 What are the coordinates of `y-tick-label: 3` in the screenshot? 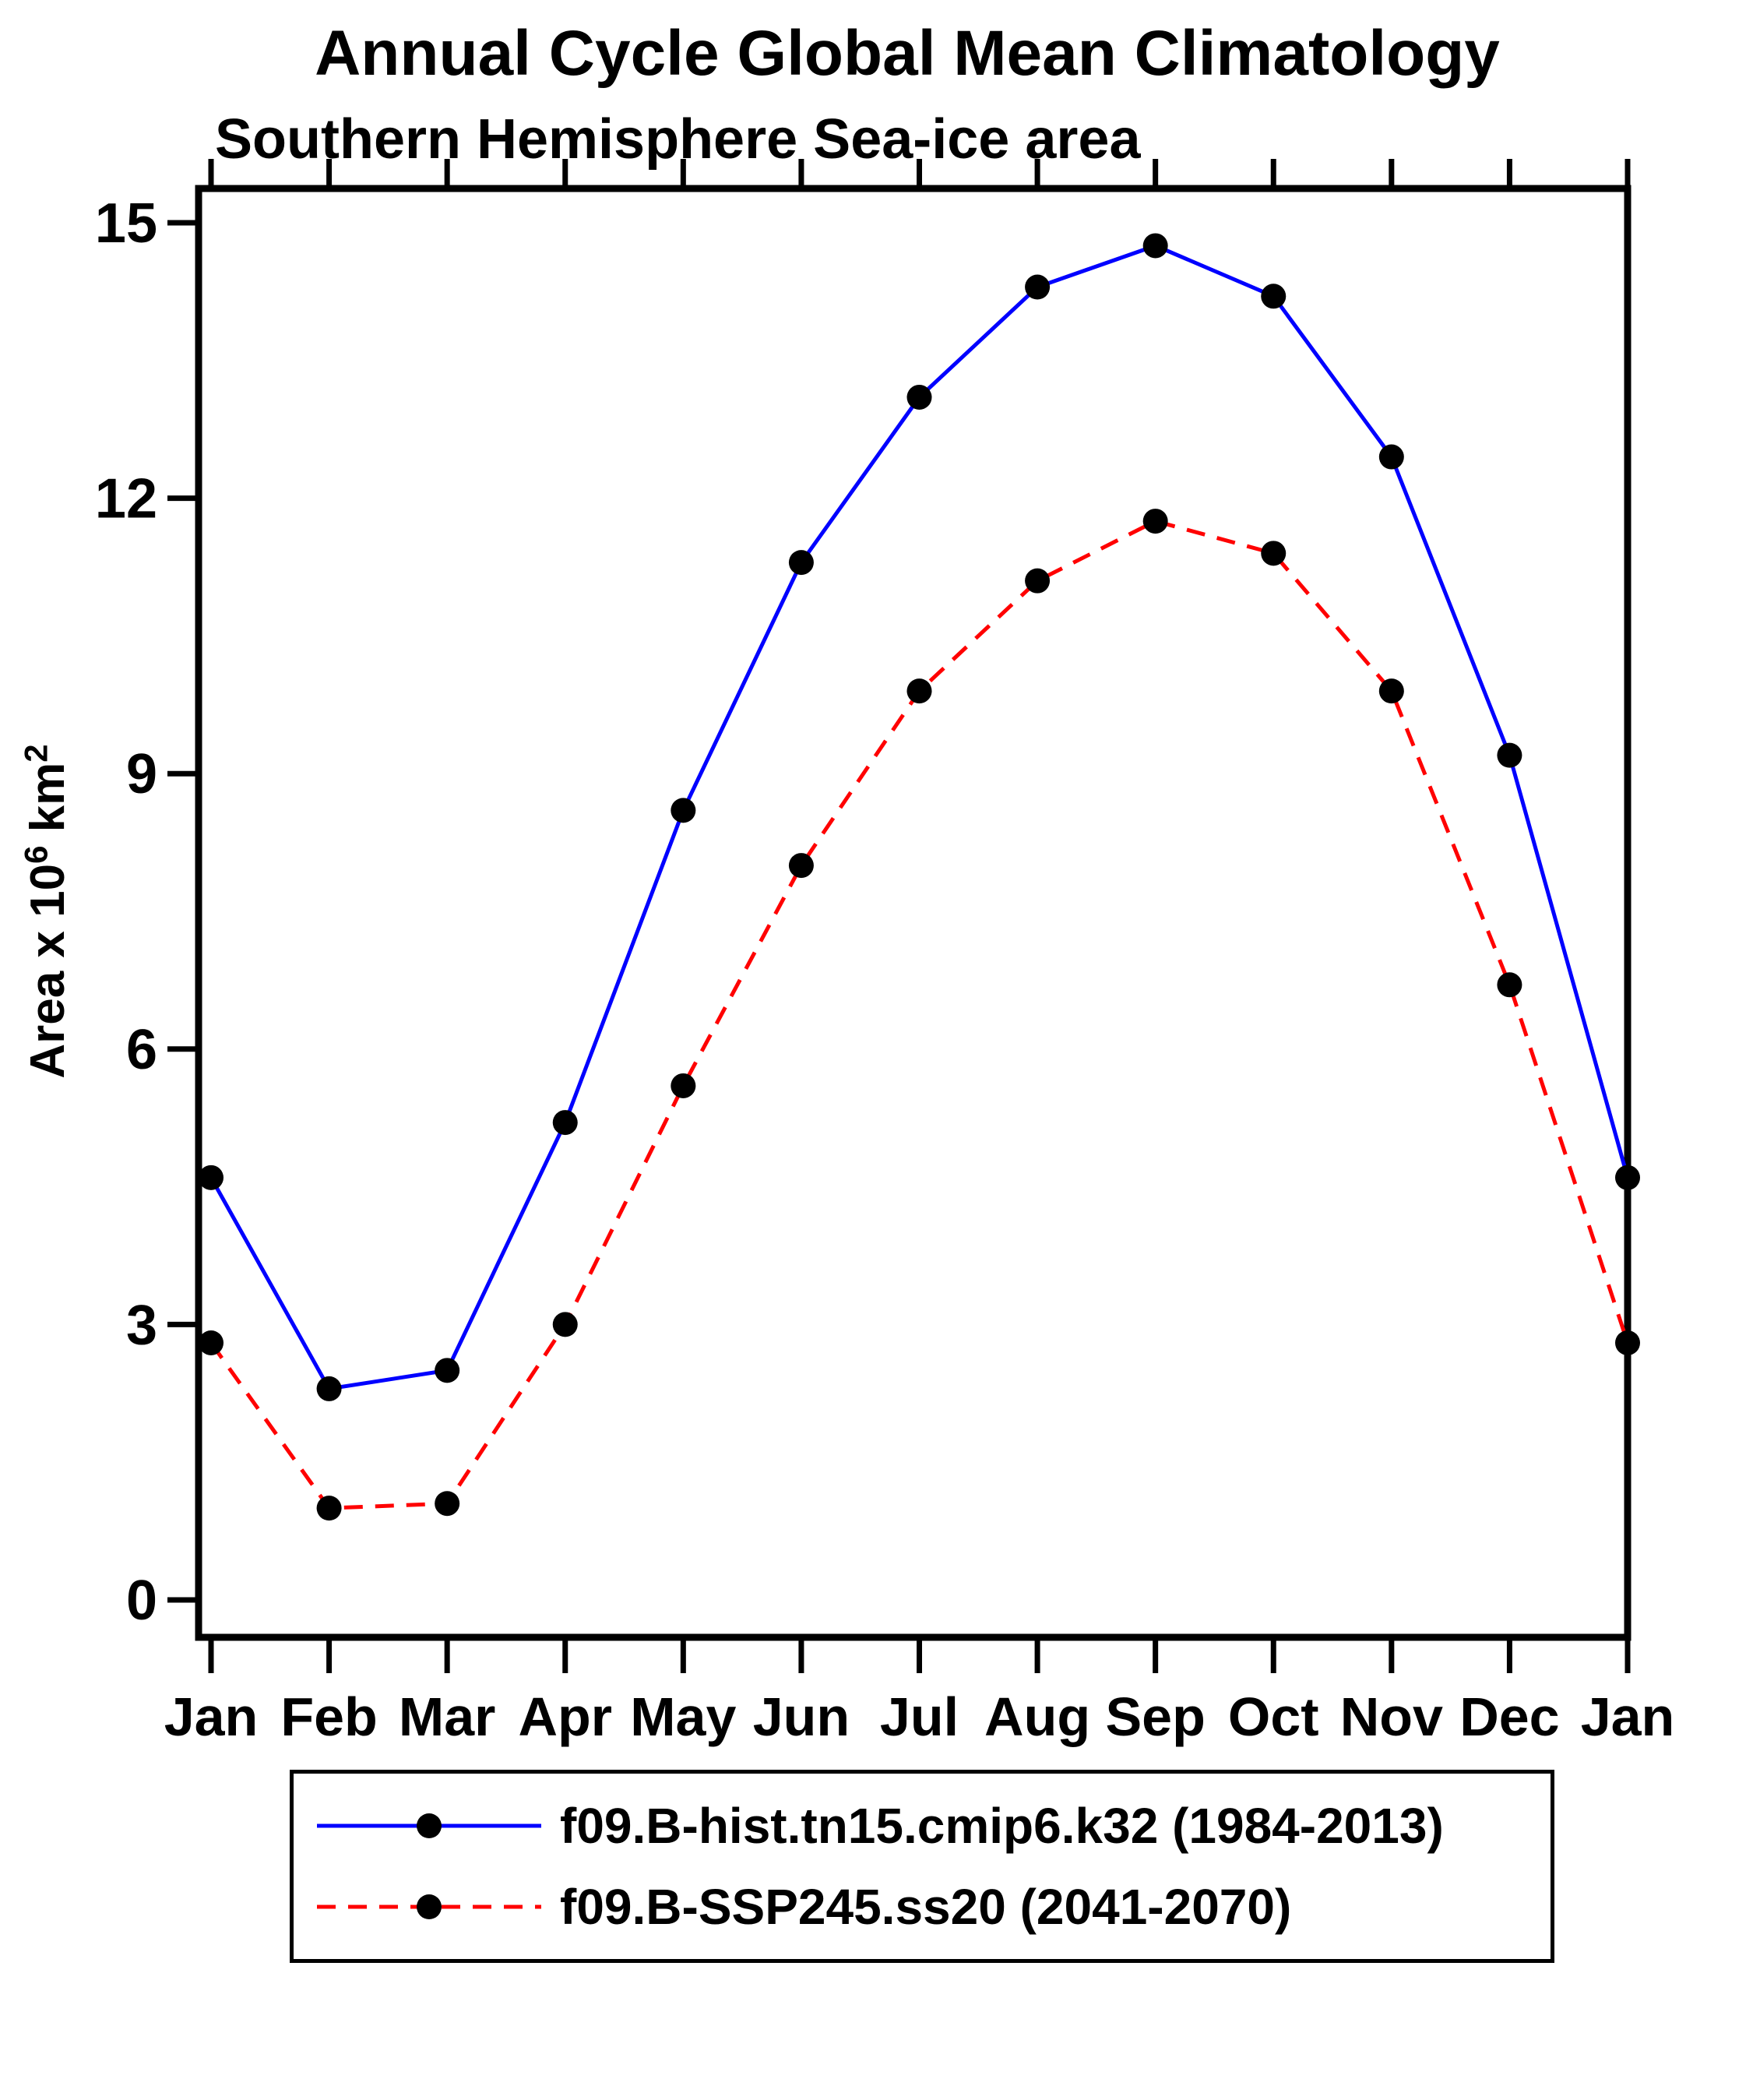 It's located at (141, 1325).